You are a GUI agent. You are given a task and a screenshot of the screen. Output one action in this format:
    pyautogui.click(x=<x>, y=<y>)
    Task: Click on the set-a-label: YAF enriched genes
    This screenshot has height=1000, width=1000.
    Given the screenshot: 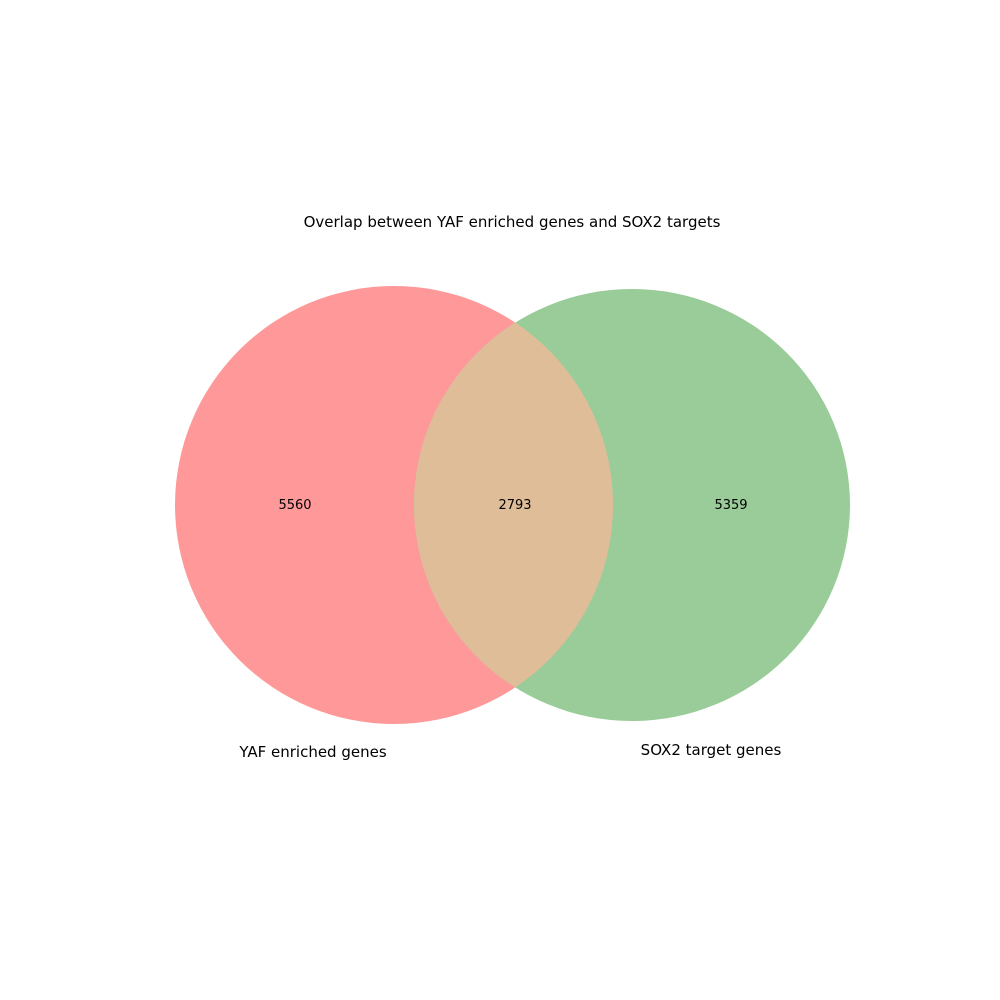 What is the action you would take?
    pyautogui.click(x=312, y=752)
    